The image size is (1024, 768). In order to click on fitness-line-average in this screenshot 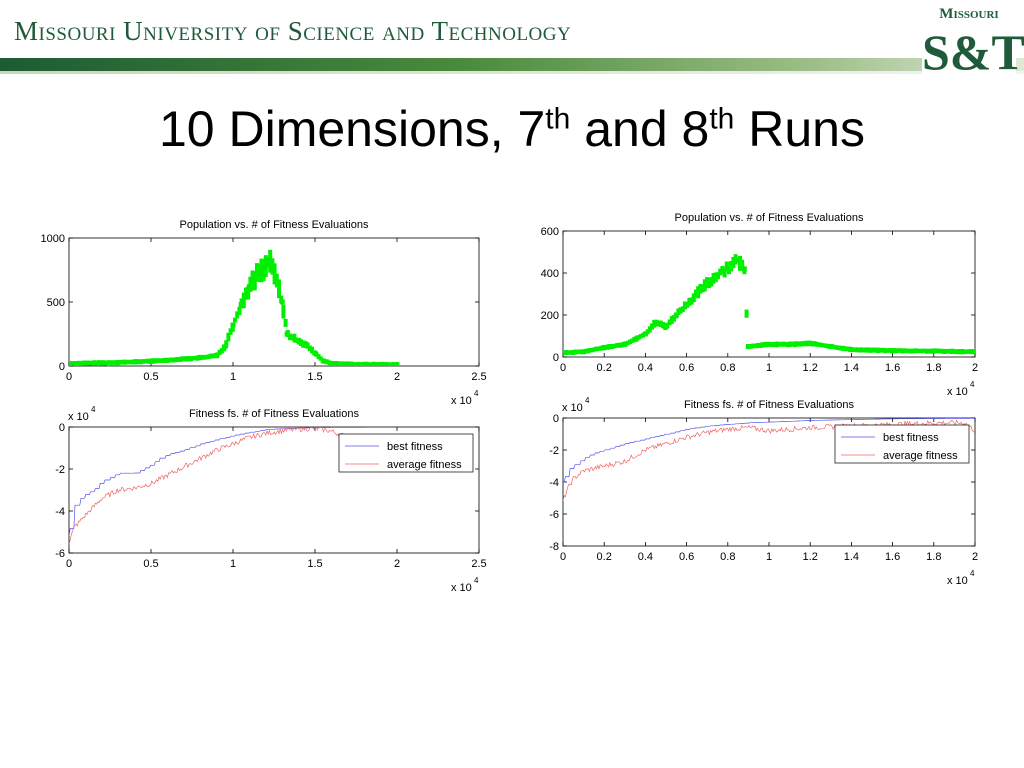, I will do `click(769, 460)`.